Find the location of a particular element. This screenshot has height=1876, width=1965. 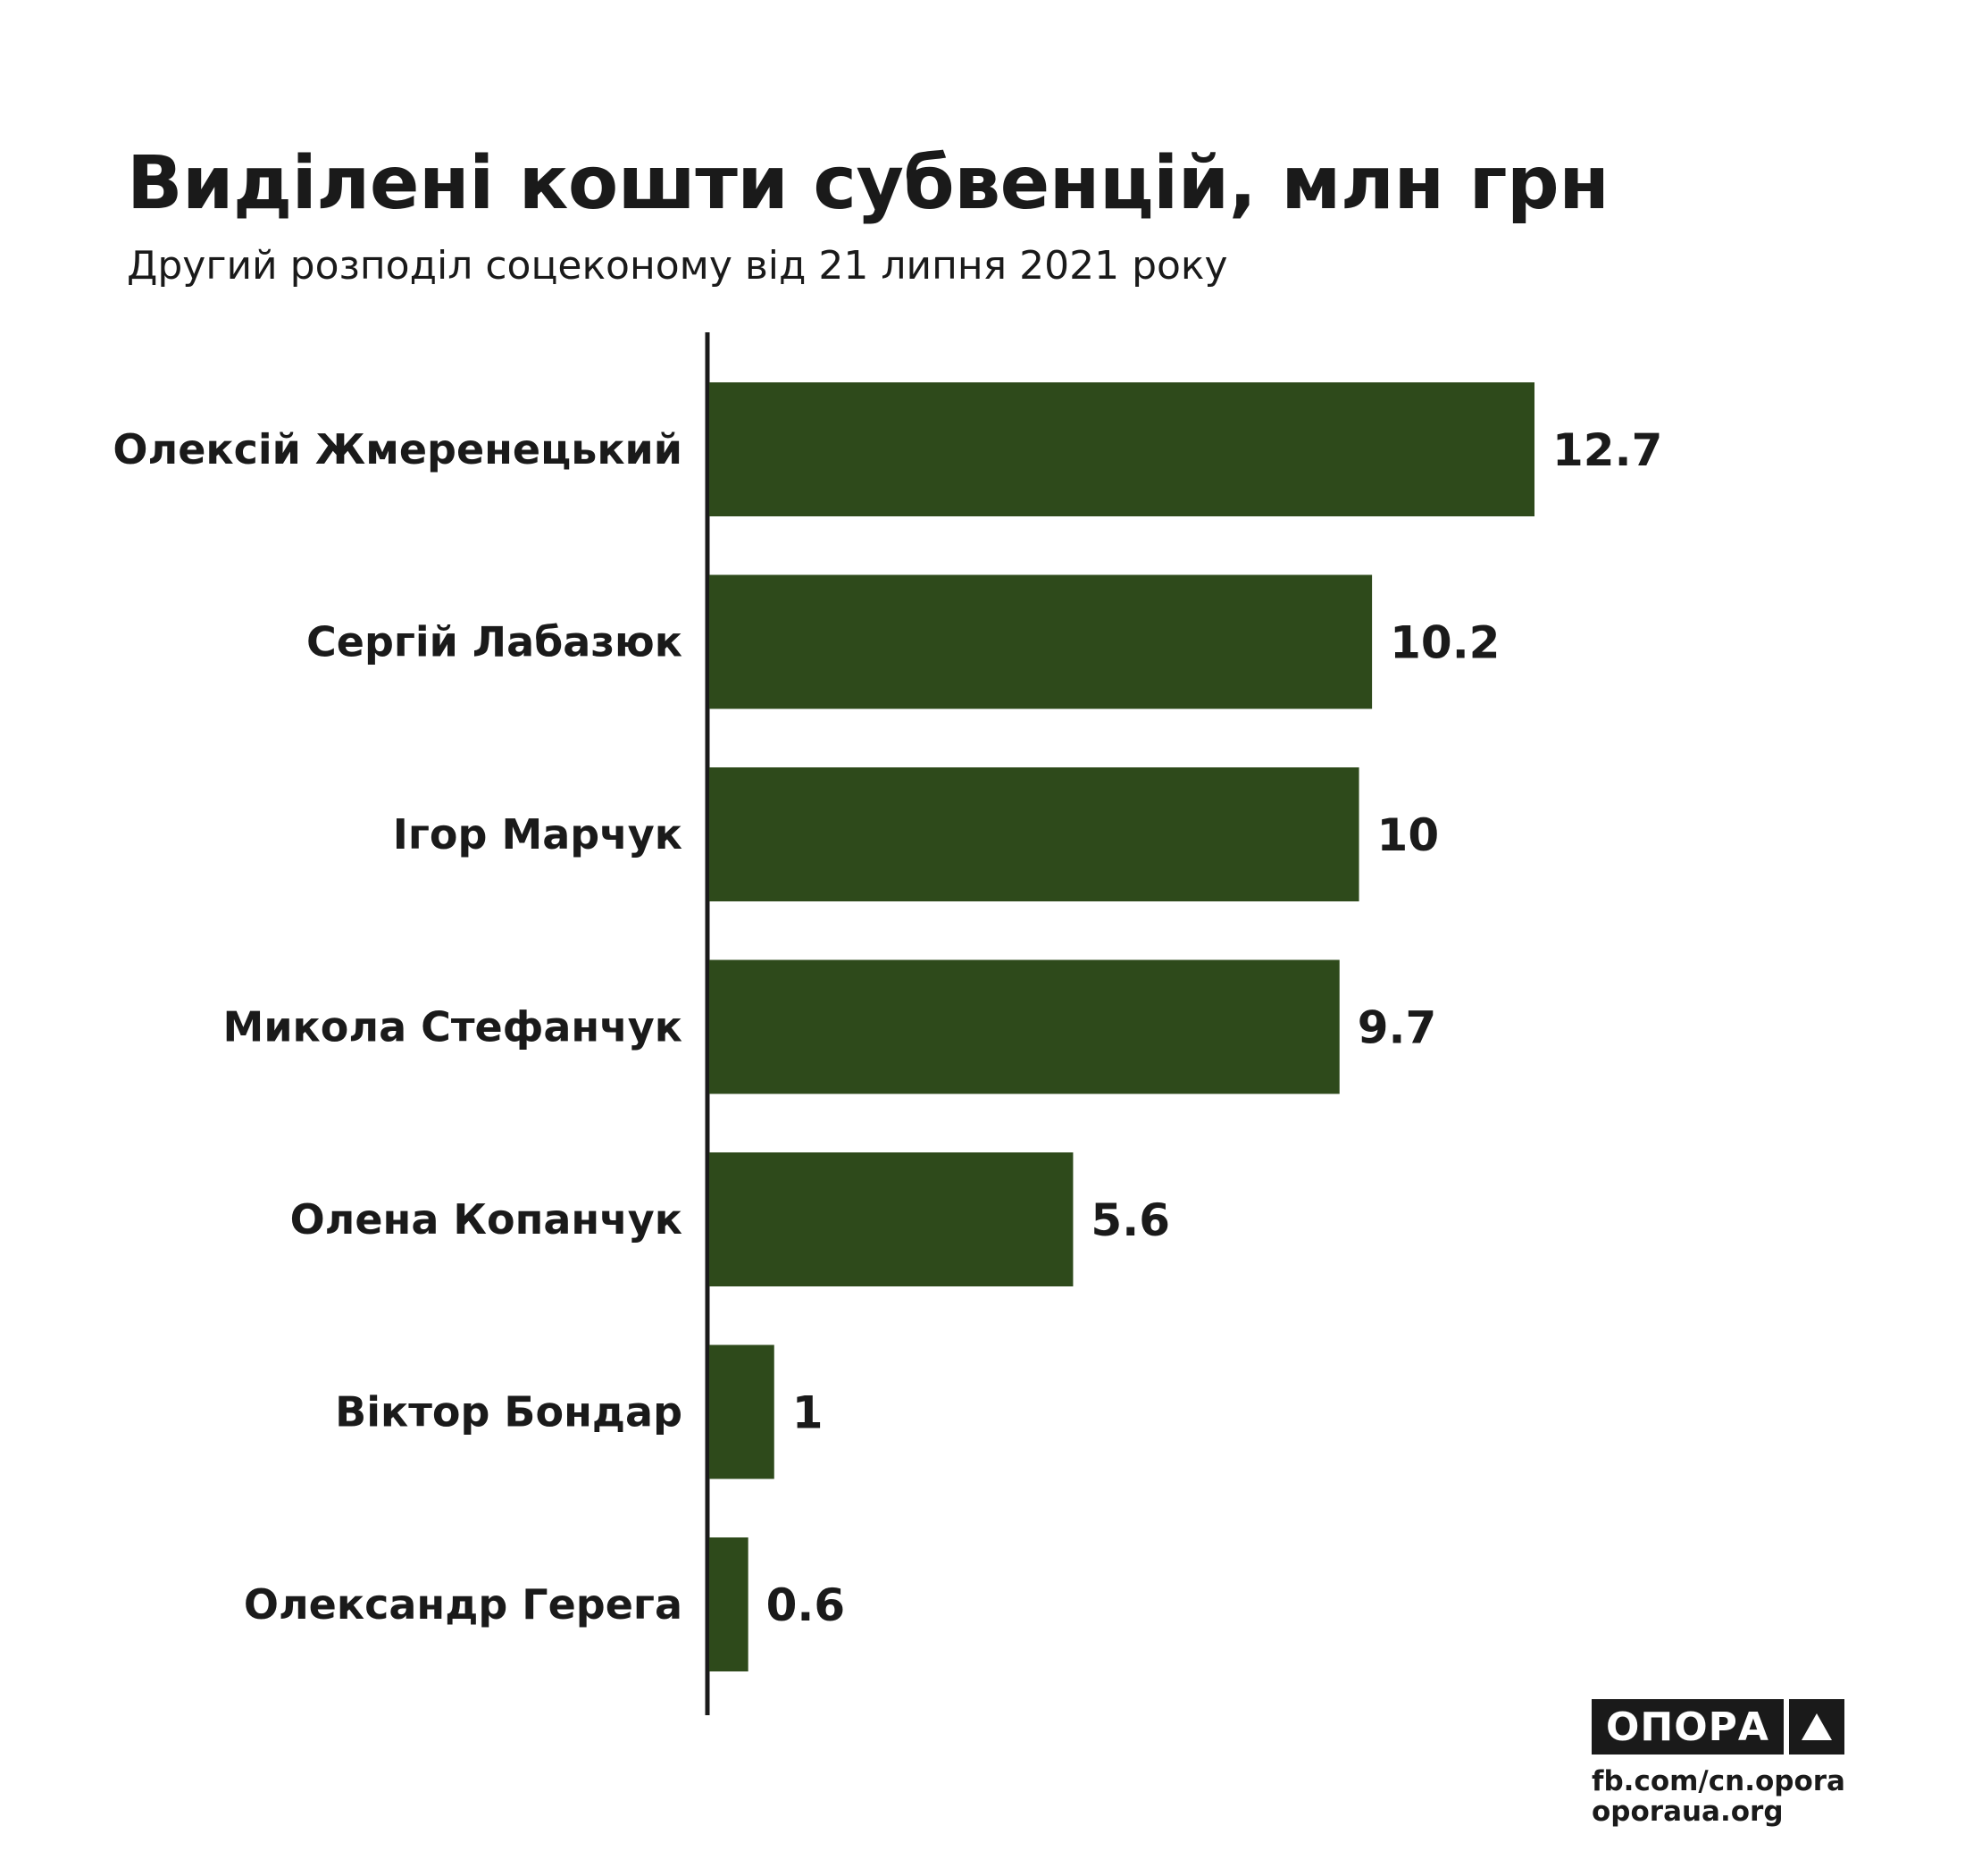

category-label: Олена Копанчук is located at coordinates (486, 1219).